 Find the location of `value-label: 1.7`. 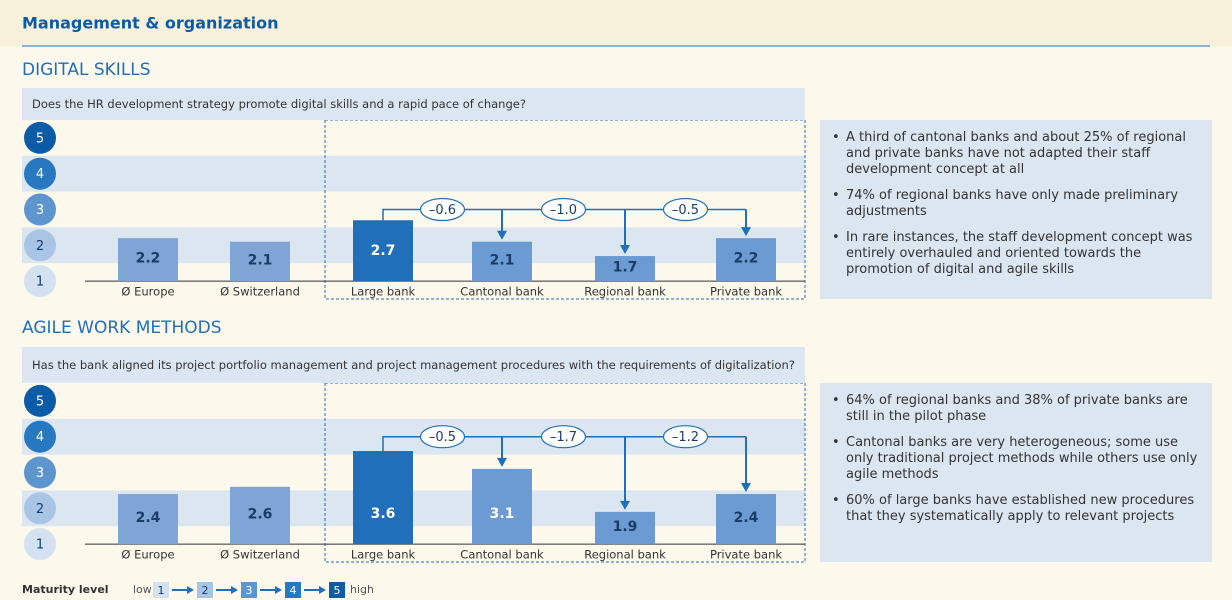

value-label: 1.7 is located at coordinates (625, 268).